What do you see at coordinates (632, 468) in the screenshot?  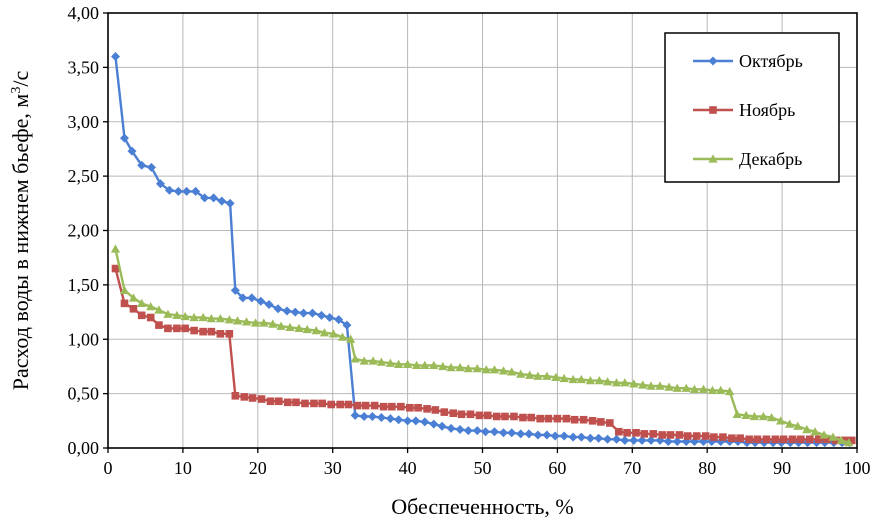 I see `x-tick-label: 70` at bounding box center [632, 468].